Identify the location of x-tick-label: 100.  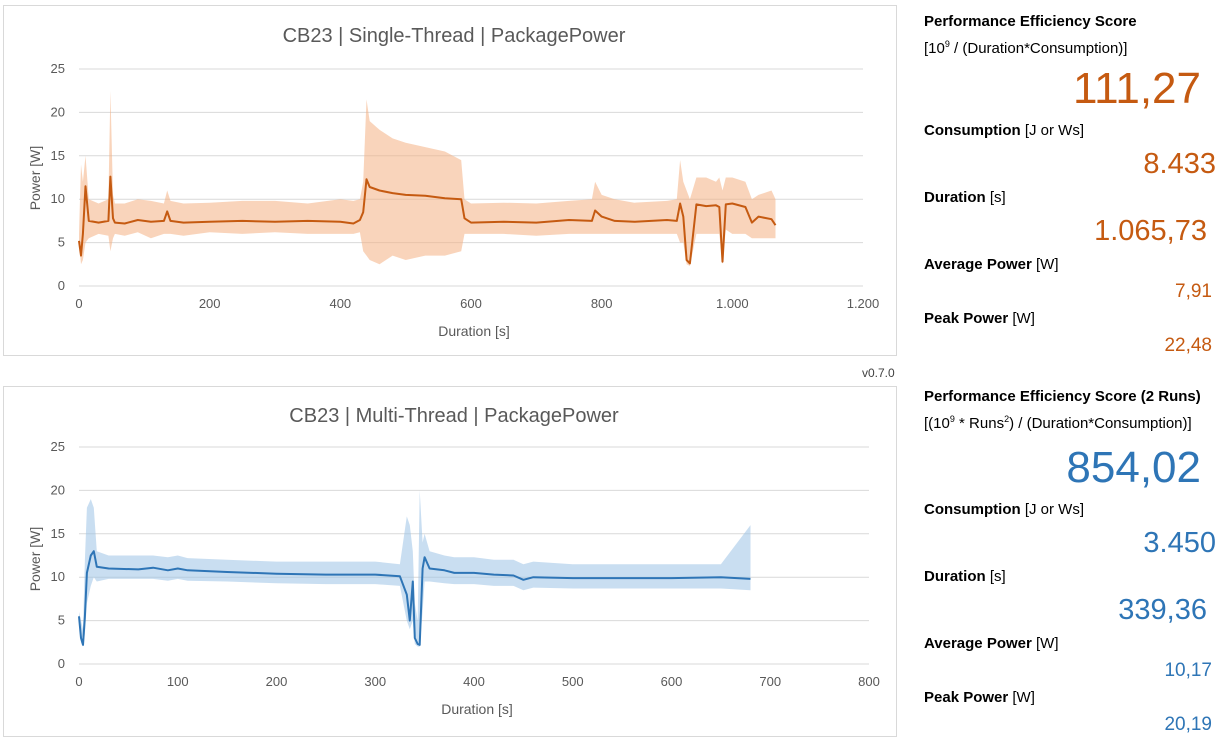
(178, 681).